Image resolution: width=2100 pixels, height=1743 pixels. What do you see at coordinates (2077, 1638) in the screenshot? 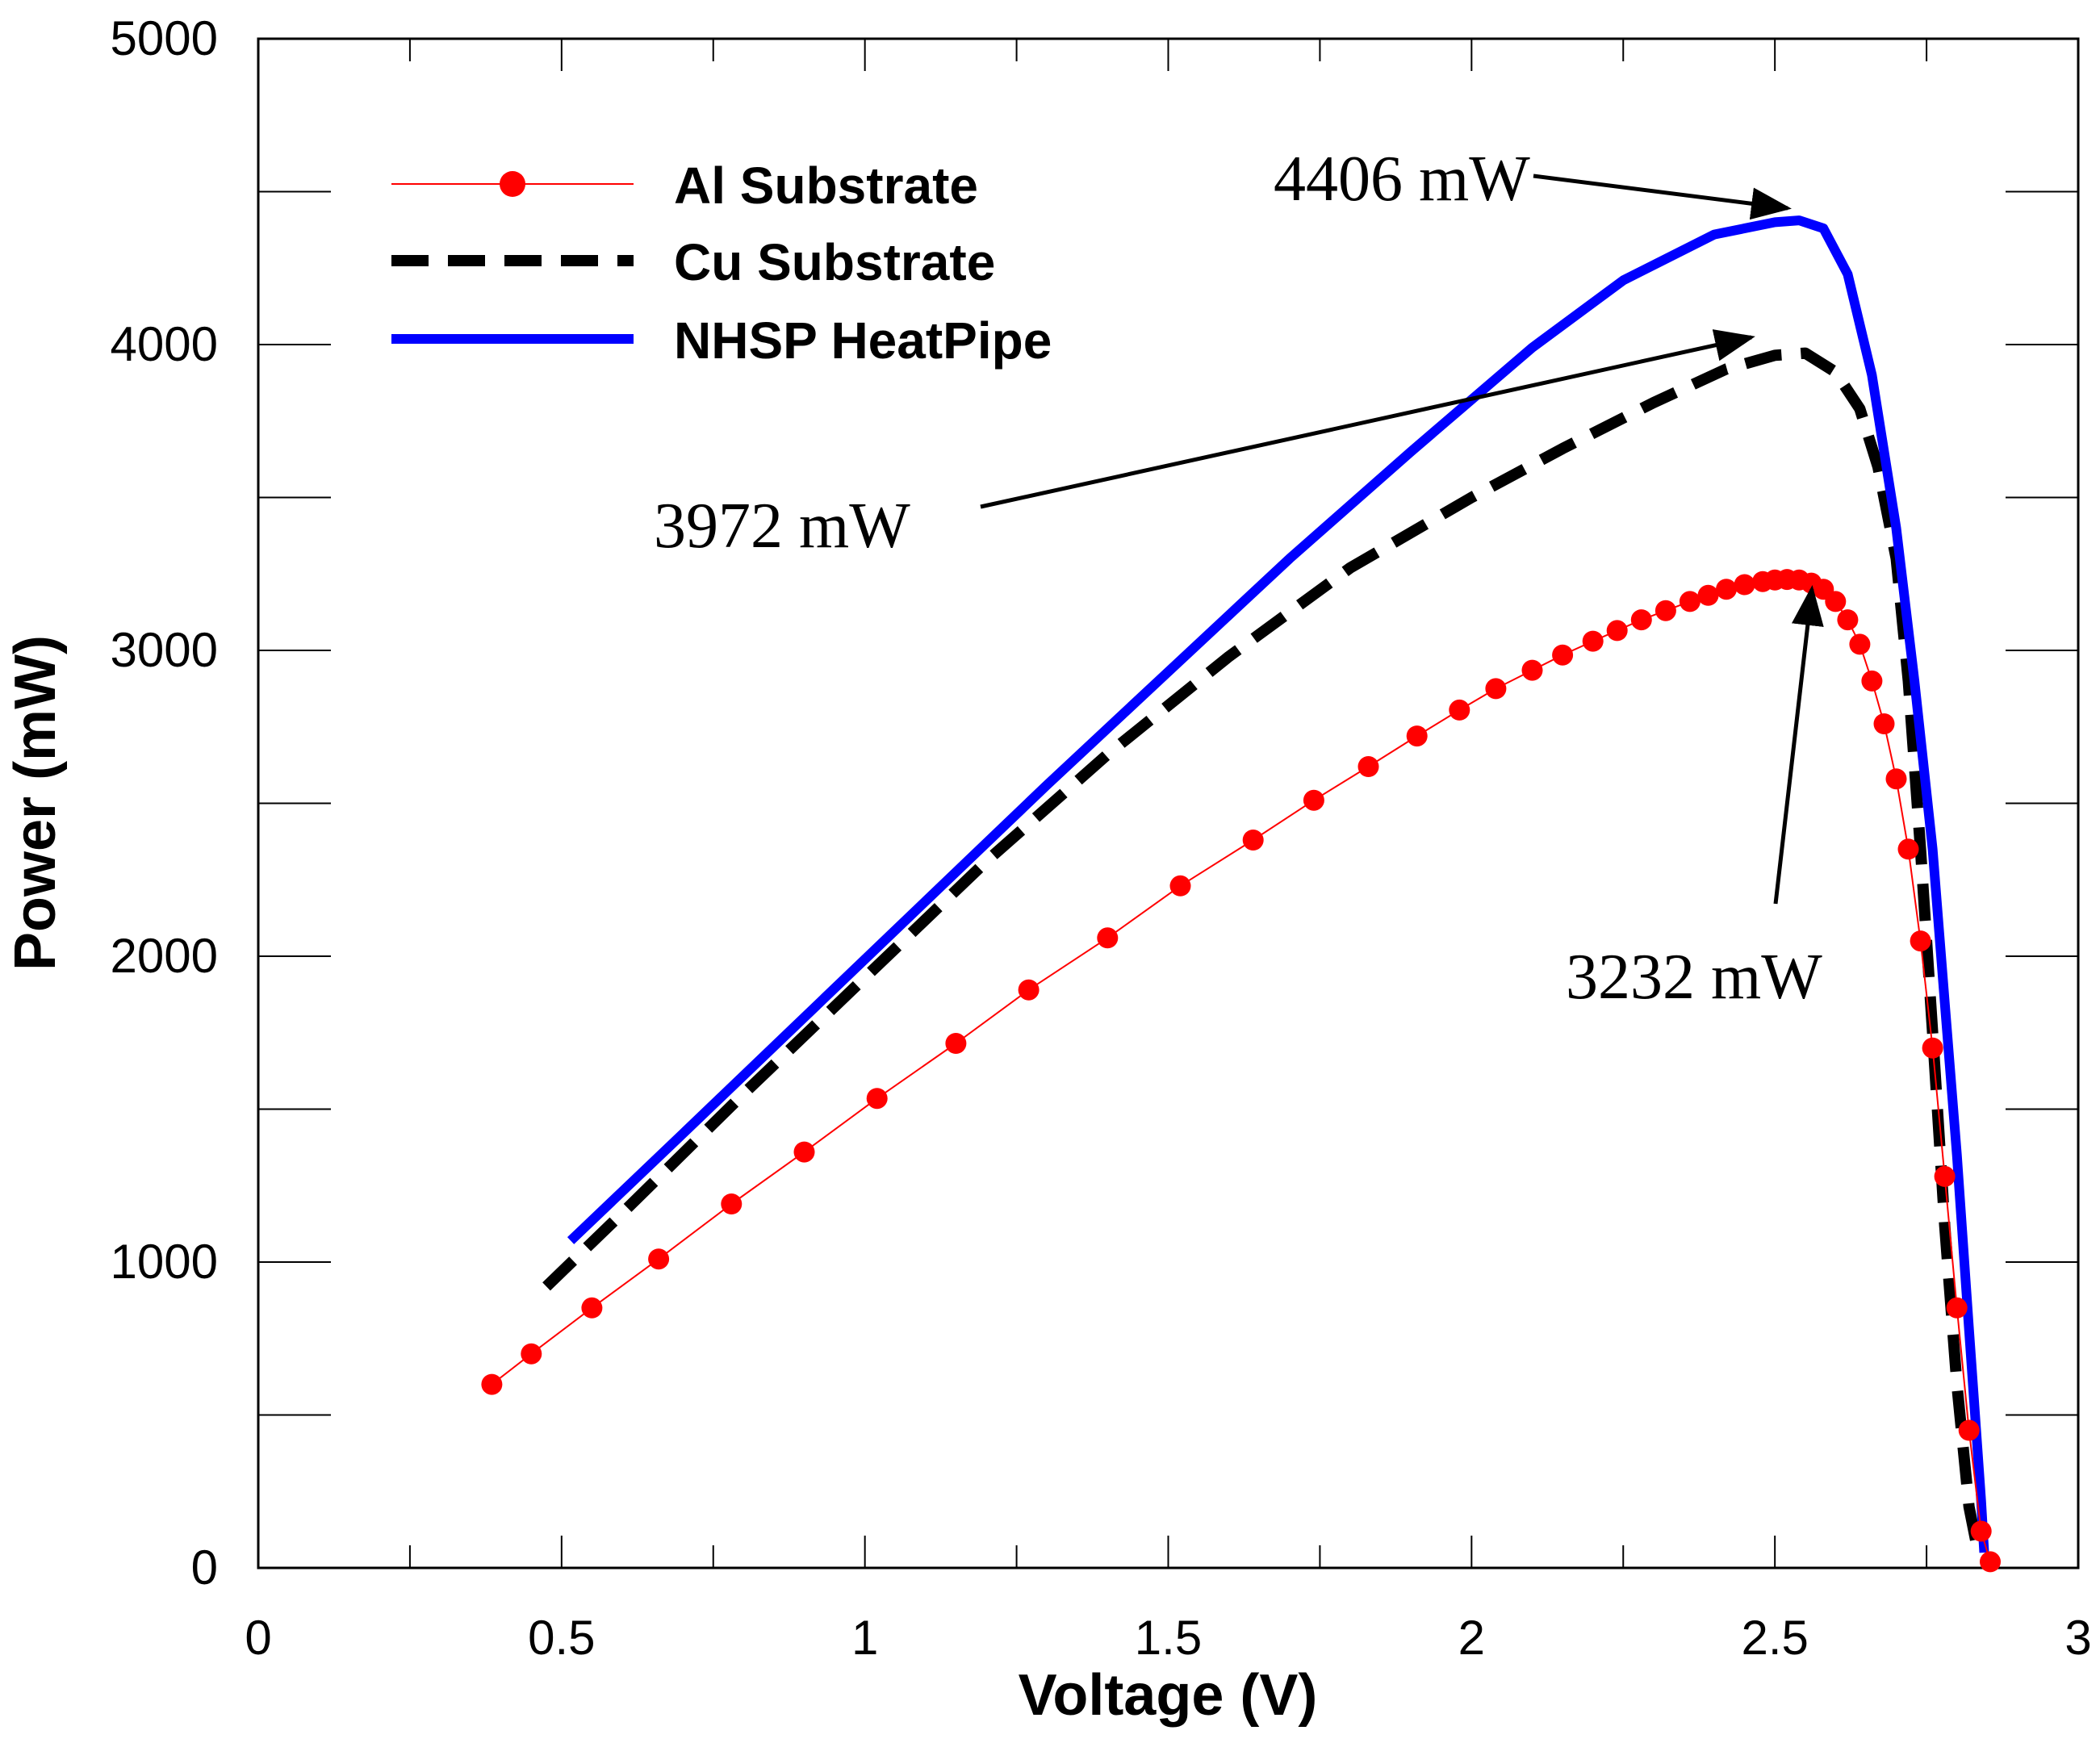
I see `x-tick-label: 3` at bounding box center [2077, 1638].